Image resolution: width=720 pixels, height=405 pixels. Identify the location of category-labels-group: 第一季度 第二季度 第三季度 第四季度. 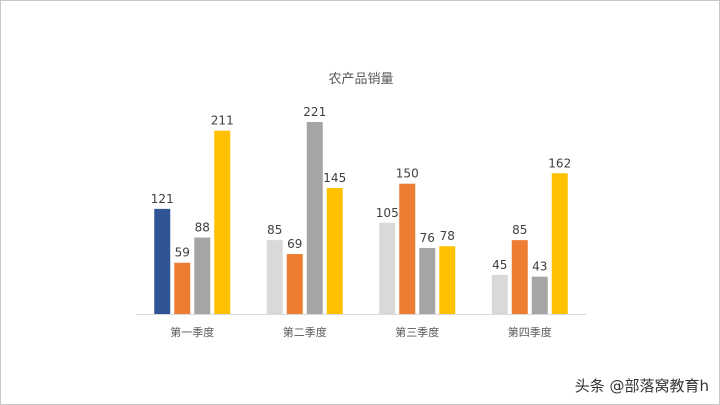
(361, 332).